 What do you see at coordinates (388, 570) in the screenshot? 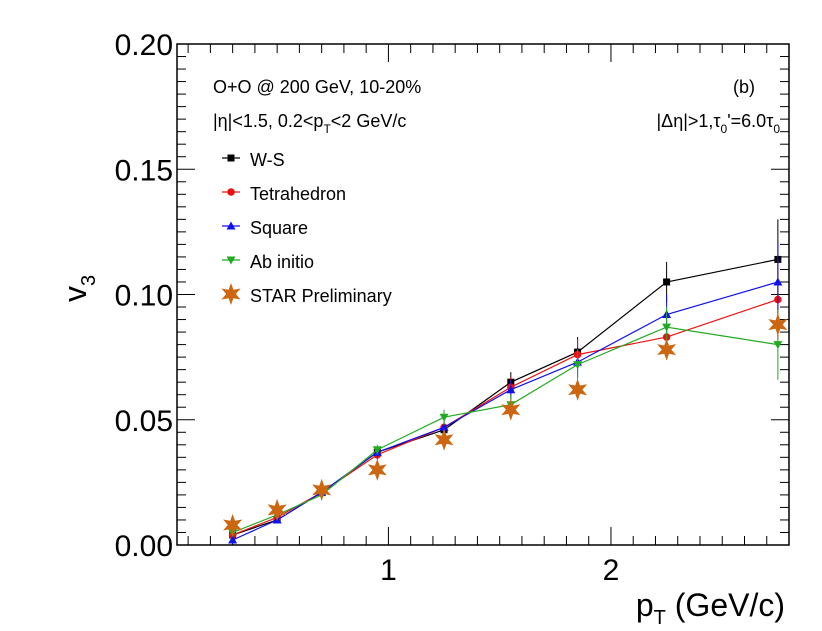
I see `x-tick-label: 1` at bounding box center [388, 570].